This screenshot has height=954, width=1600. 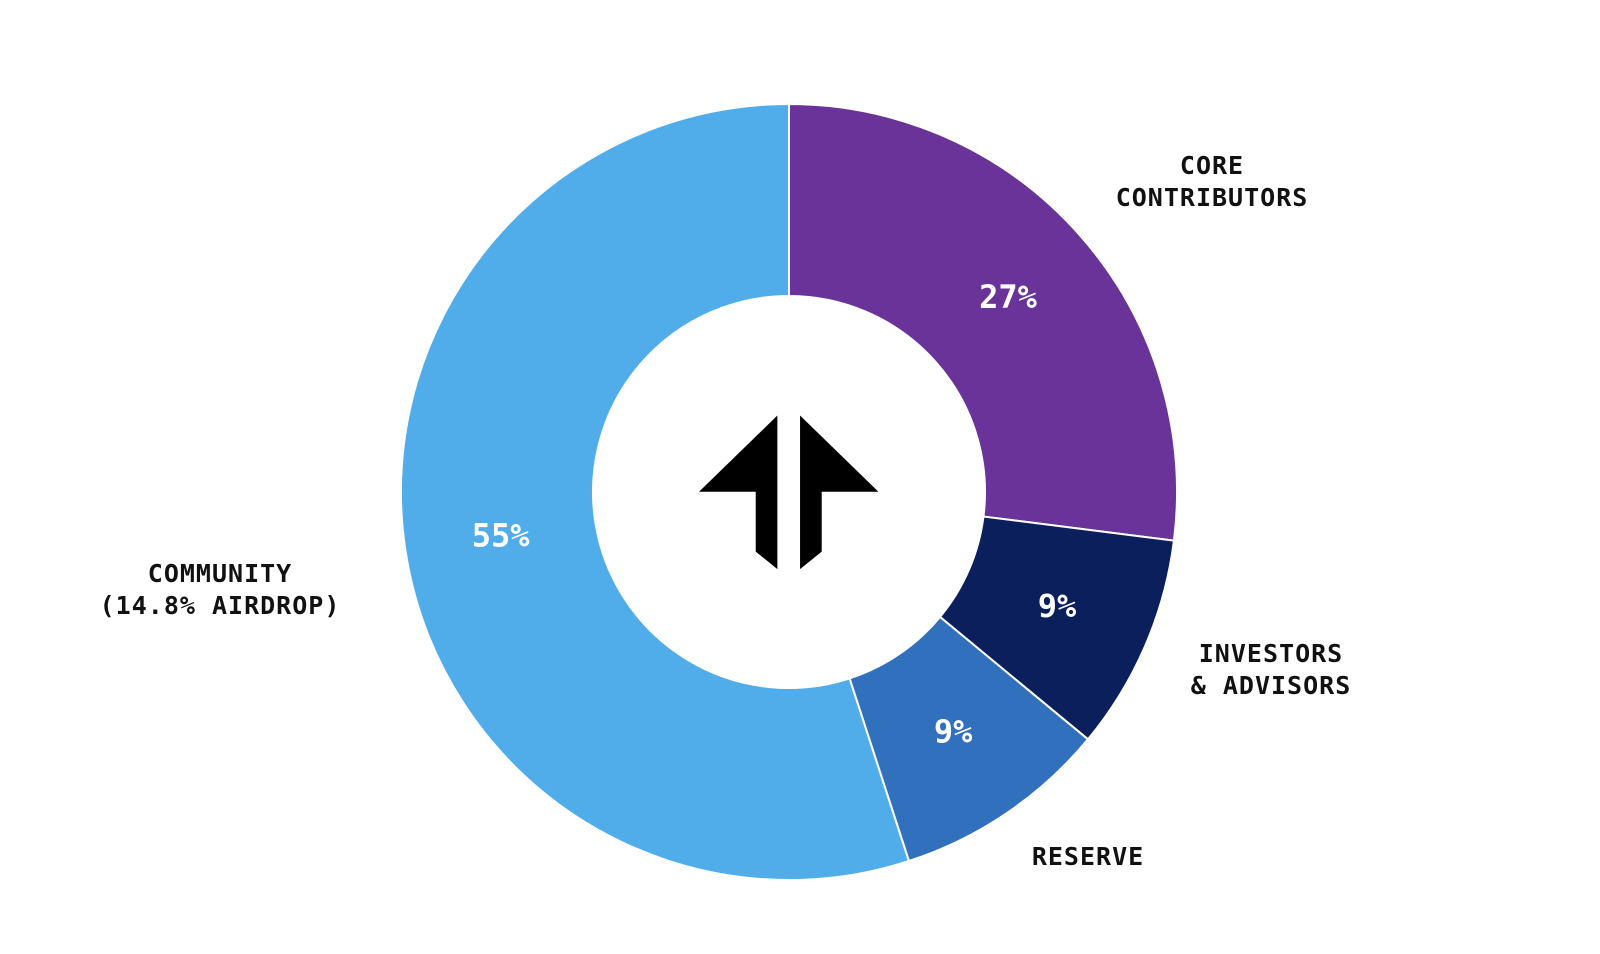 I want to click on value-label: 55%, so click(x=501, y=536).